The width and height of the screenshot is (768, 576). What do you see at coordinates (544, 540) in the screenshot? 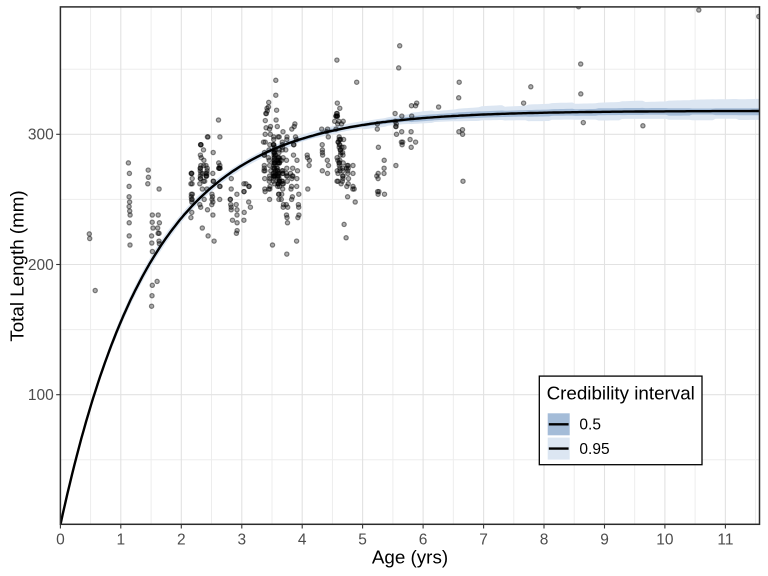
I see `svg-text: 8` at bounding box center [544, 540].